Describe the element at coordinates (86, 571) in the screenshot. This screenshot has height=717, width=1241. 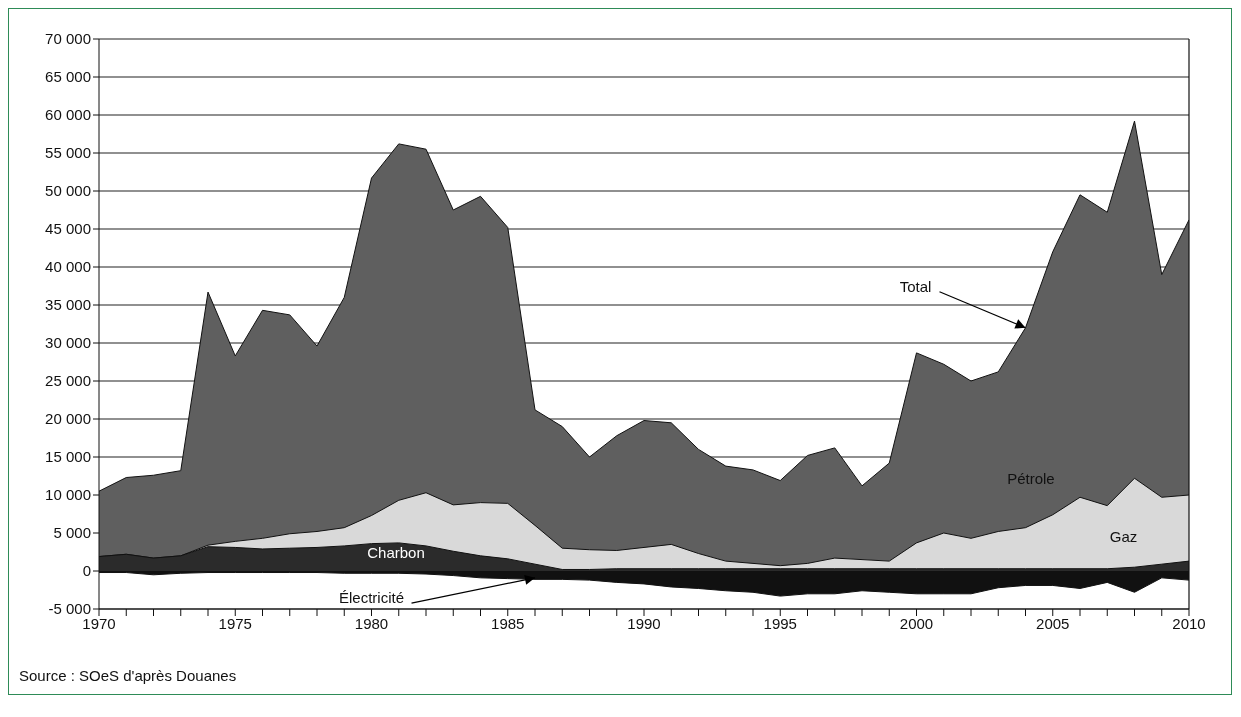
I see `y-tick-label: 0` at that location.